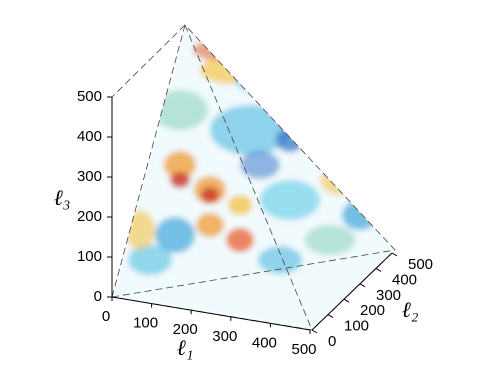 The width and height of the screenshot is (485, 367). What do you see at coordinates (224, 336) in the screenshot?
I see `x-tick-label: 300` at bounding box center [224, 336].